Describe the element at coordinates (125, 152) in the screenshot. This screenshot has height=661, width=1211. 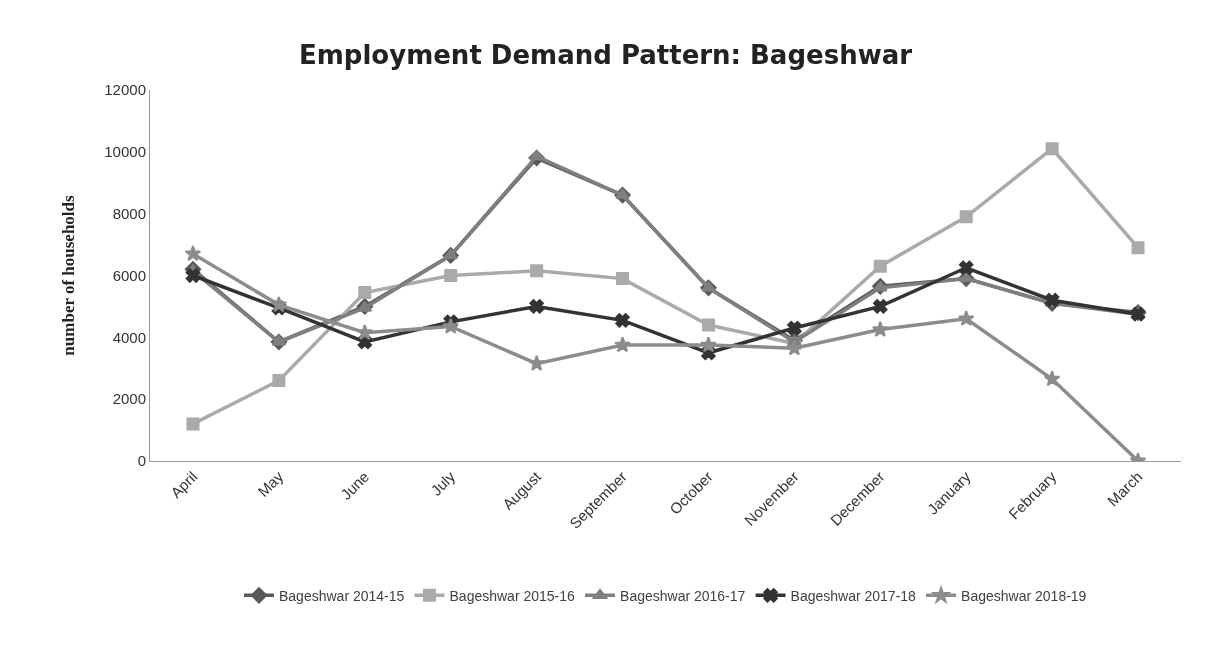
I see `y-tick-label: 10000` at that location.